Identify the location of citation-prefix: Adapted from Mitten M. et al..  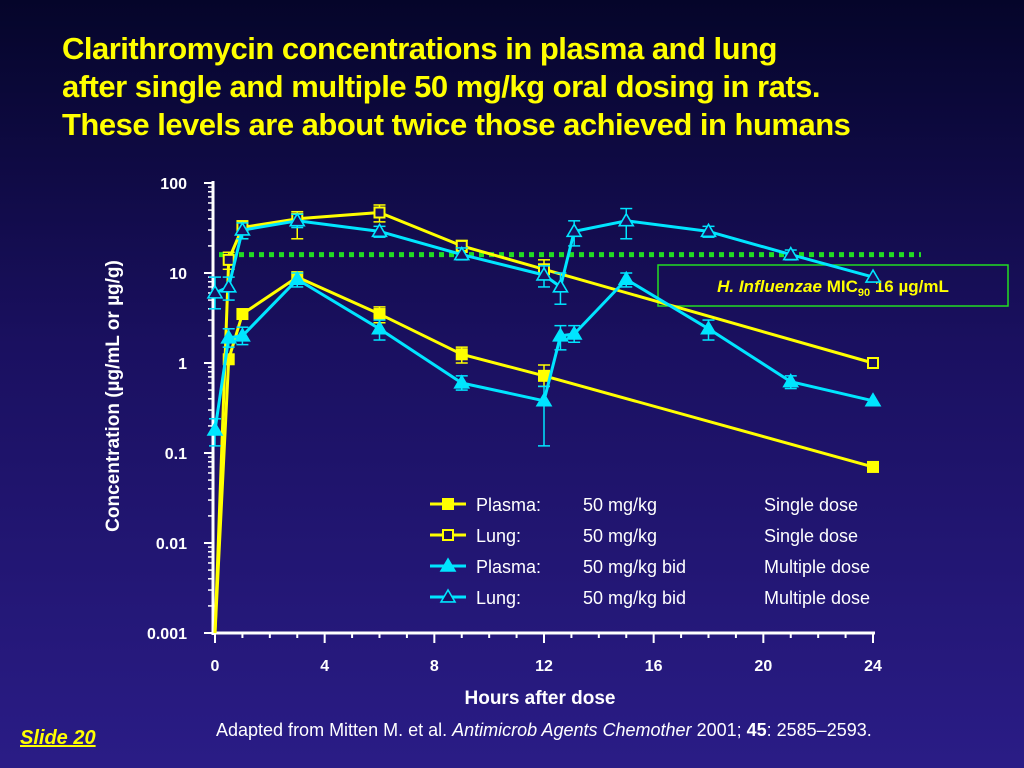
(334, 730).